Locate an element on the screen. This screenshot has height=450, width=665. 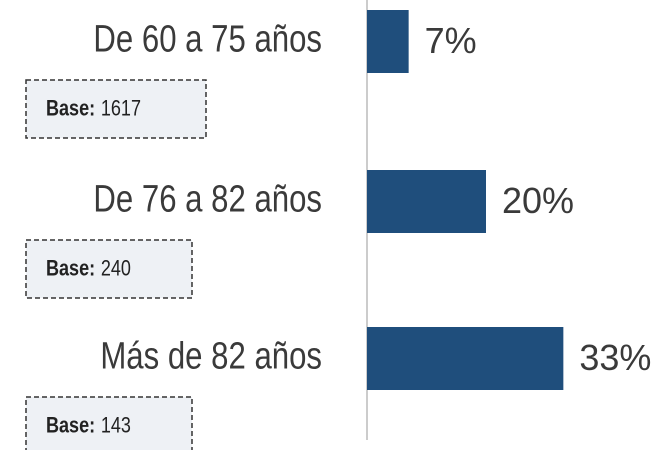
value-label: 7% is located at coordinates (451, 40).